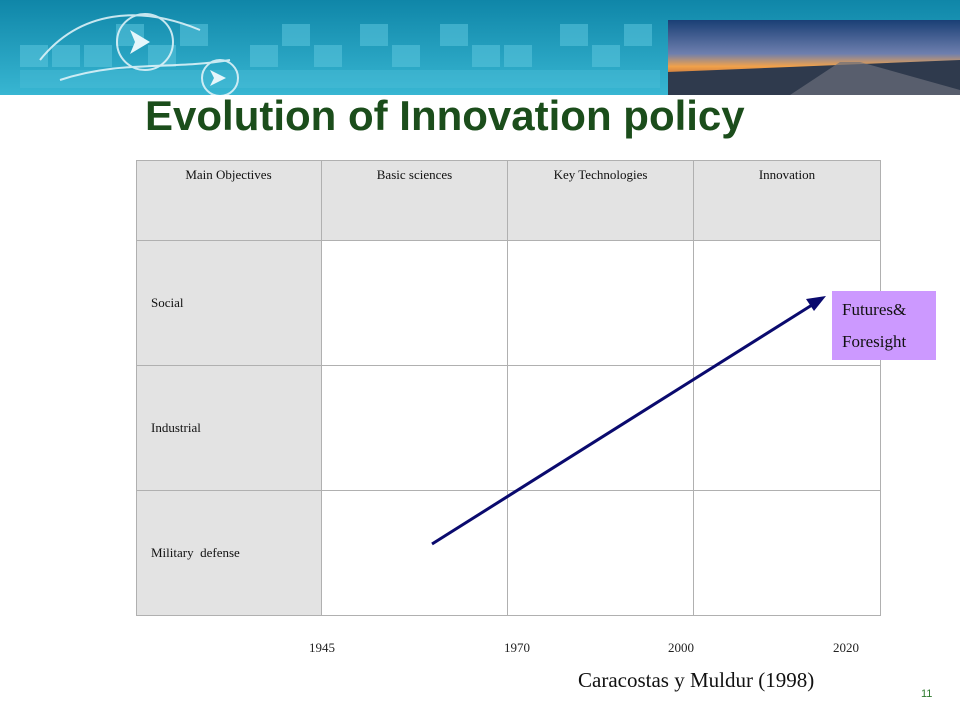 The height and width of the screenshot is (720, 960). What do you see at coordinates (787, 200) in the screenshot?
I see `header-innovation: Innovation` at bounding box center [787, 200].